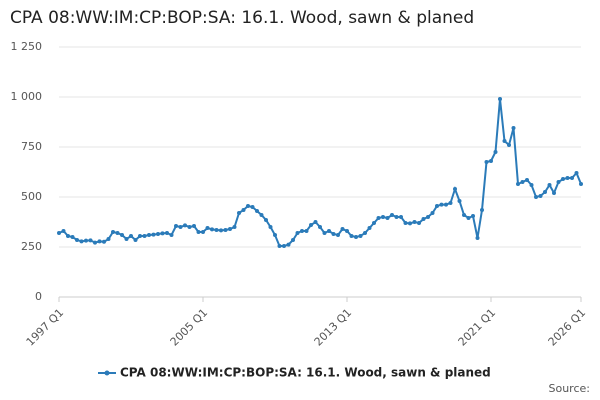 This screenshot has height=400, width=600. Describe the element at coordinates (31, 146) in the screenshot. I see `y-tick-label: 750` at that location.